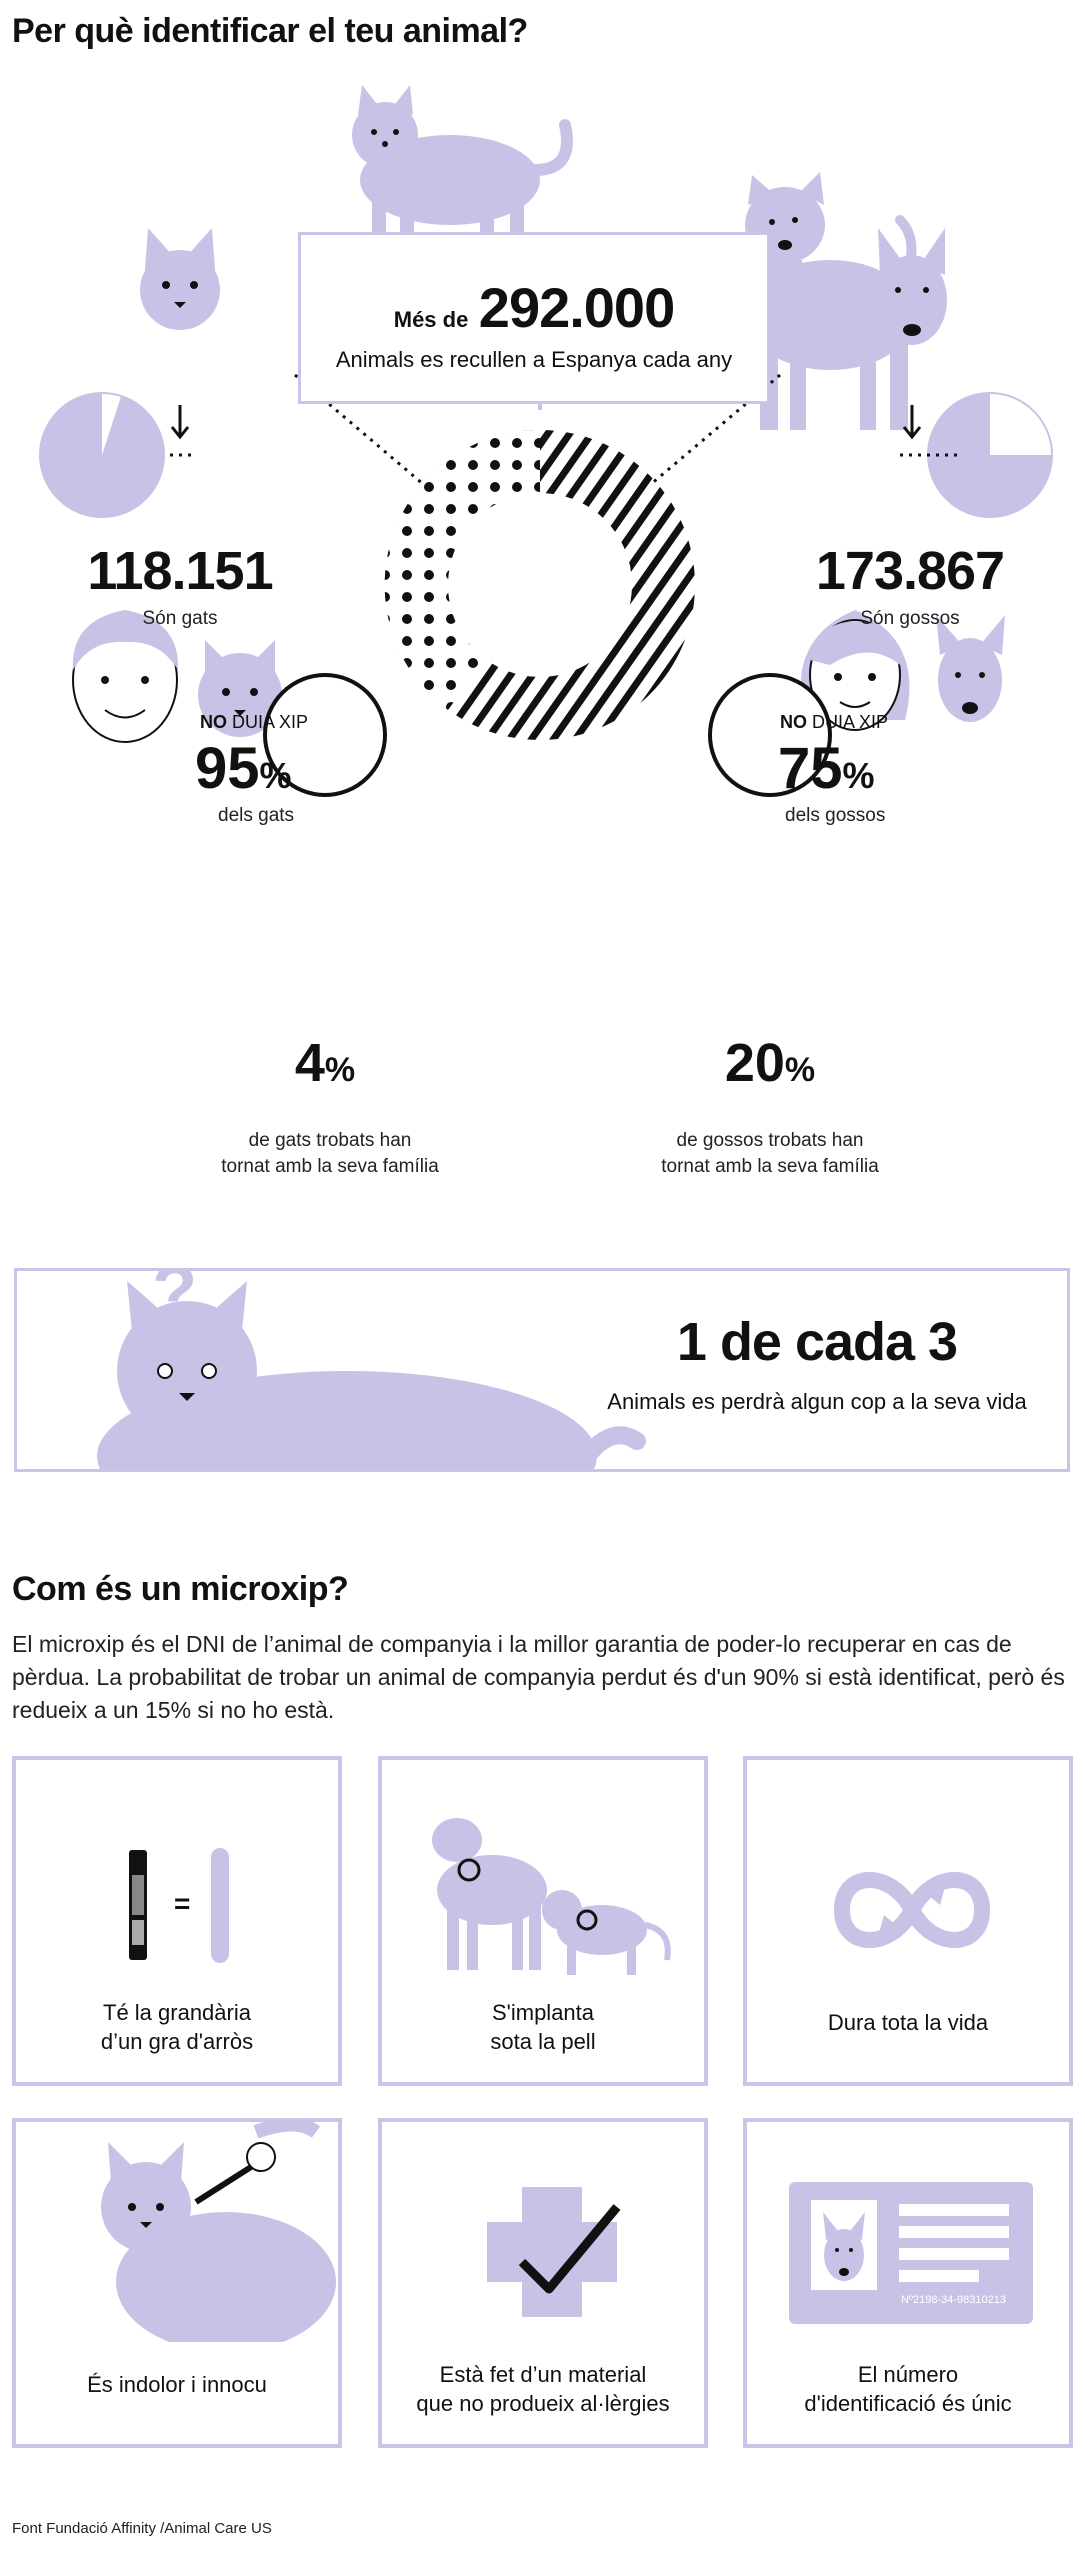  I want to click on id-dog-head-icon, so click(844, 2246).